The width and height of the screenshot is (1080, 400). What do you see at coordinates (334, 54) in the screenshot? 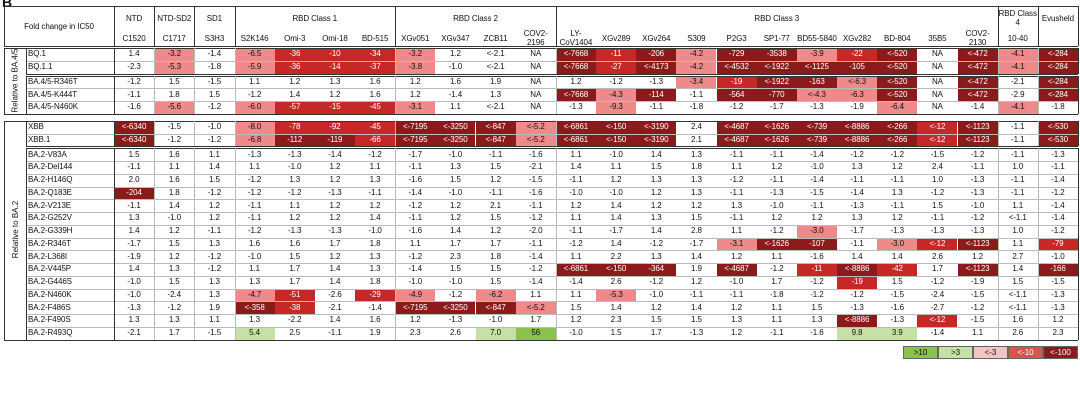
I see `data-cell: -10` at bounding box center [334, 54].